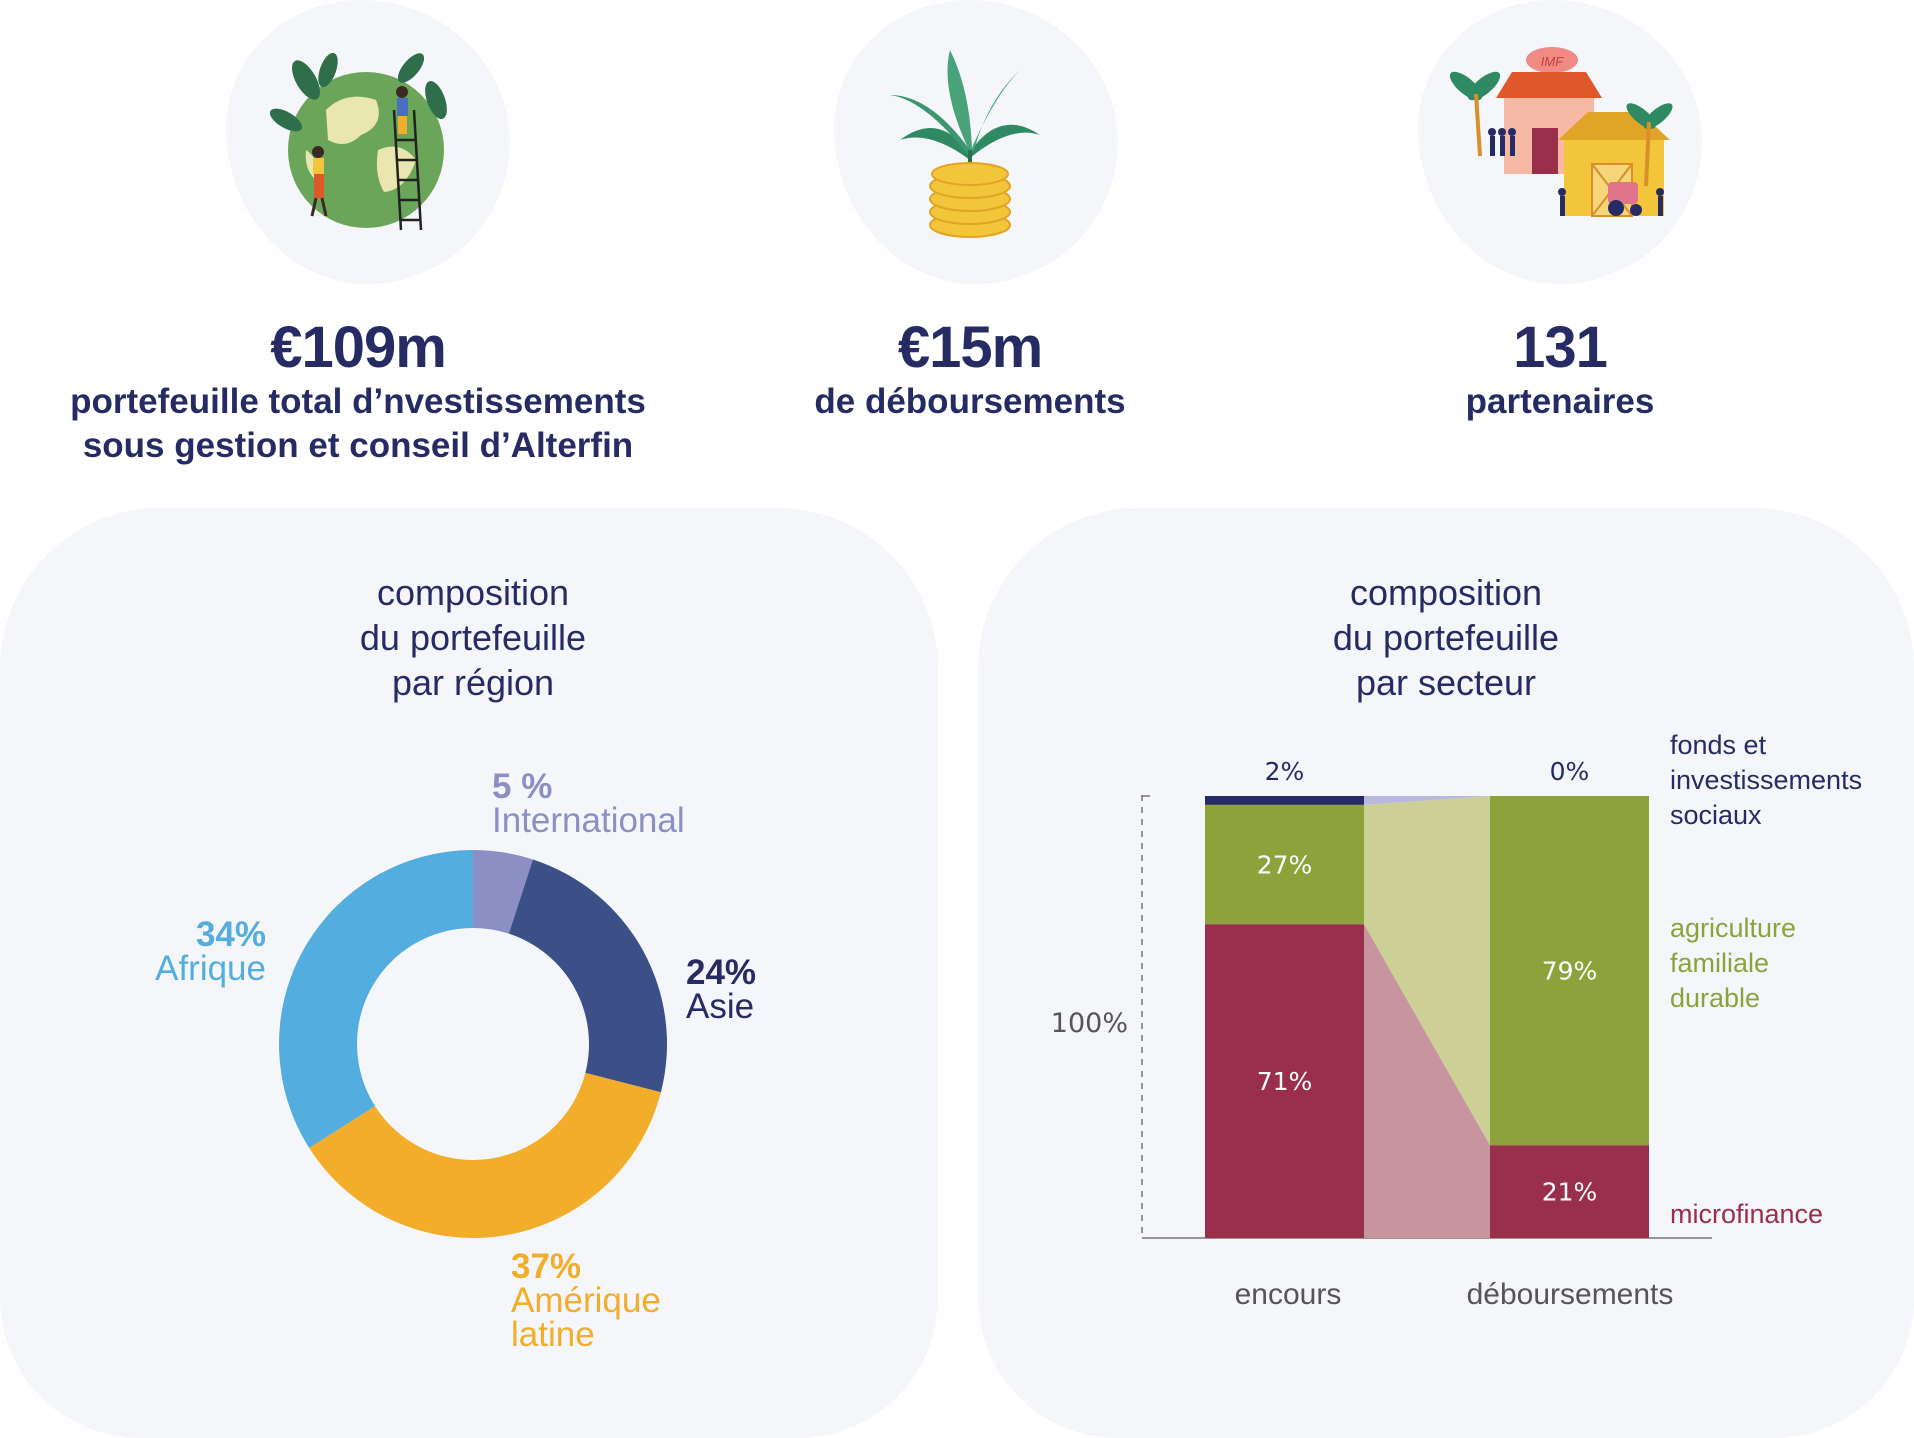  I want to click on globe-people-icon, so click(358, 141).